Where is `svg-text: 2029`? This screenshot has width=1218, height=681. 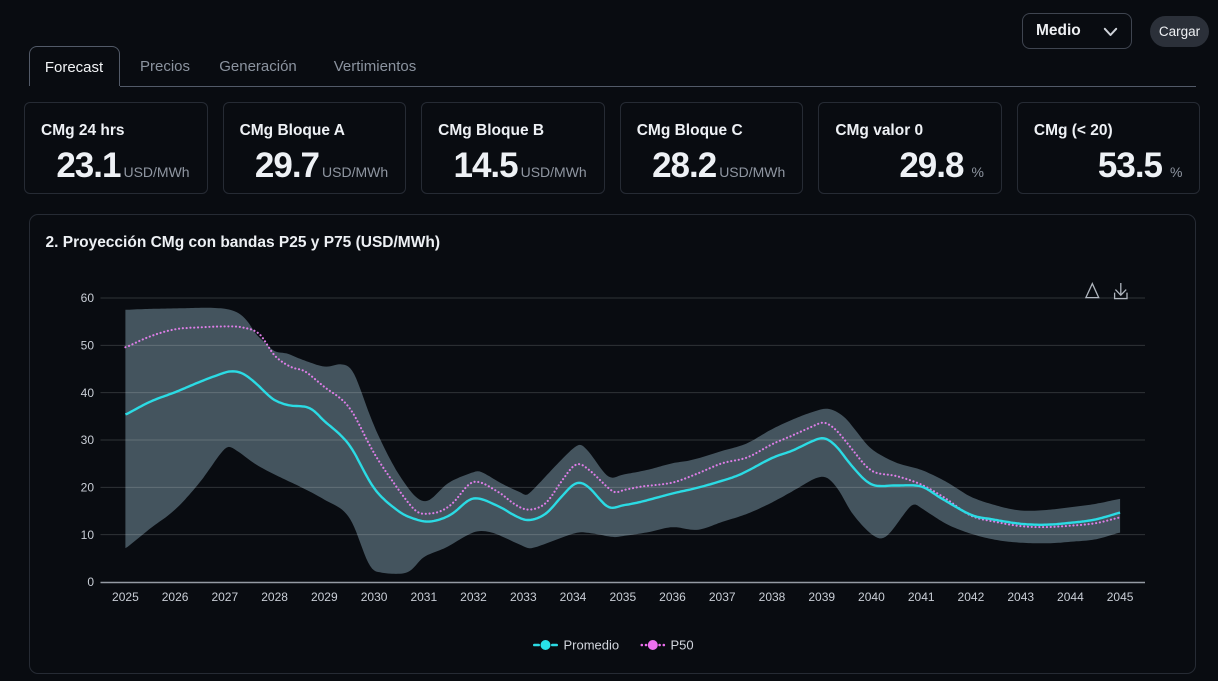
svg-text: 2029 is located at coordinates (324, 597).